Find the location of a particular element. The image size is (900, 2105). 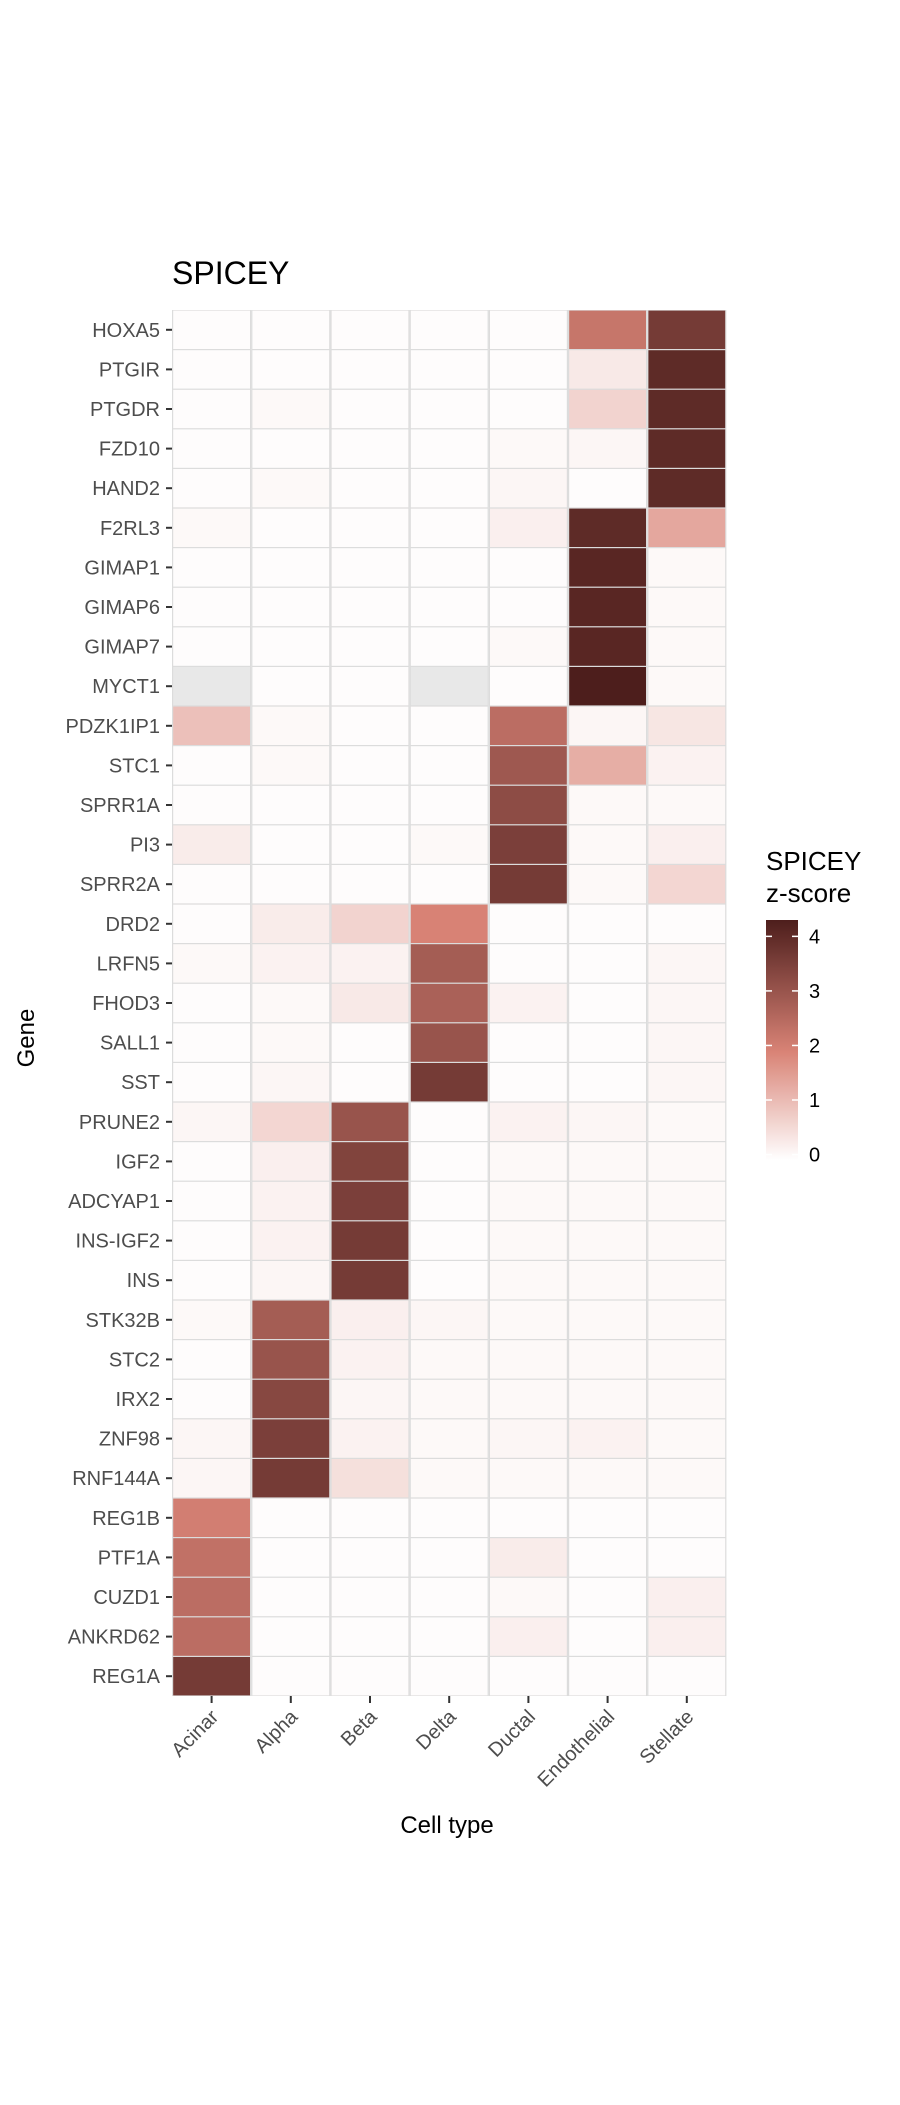

cell-fzd10-stellate is located at coordinates (687, 448).